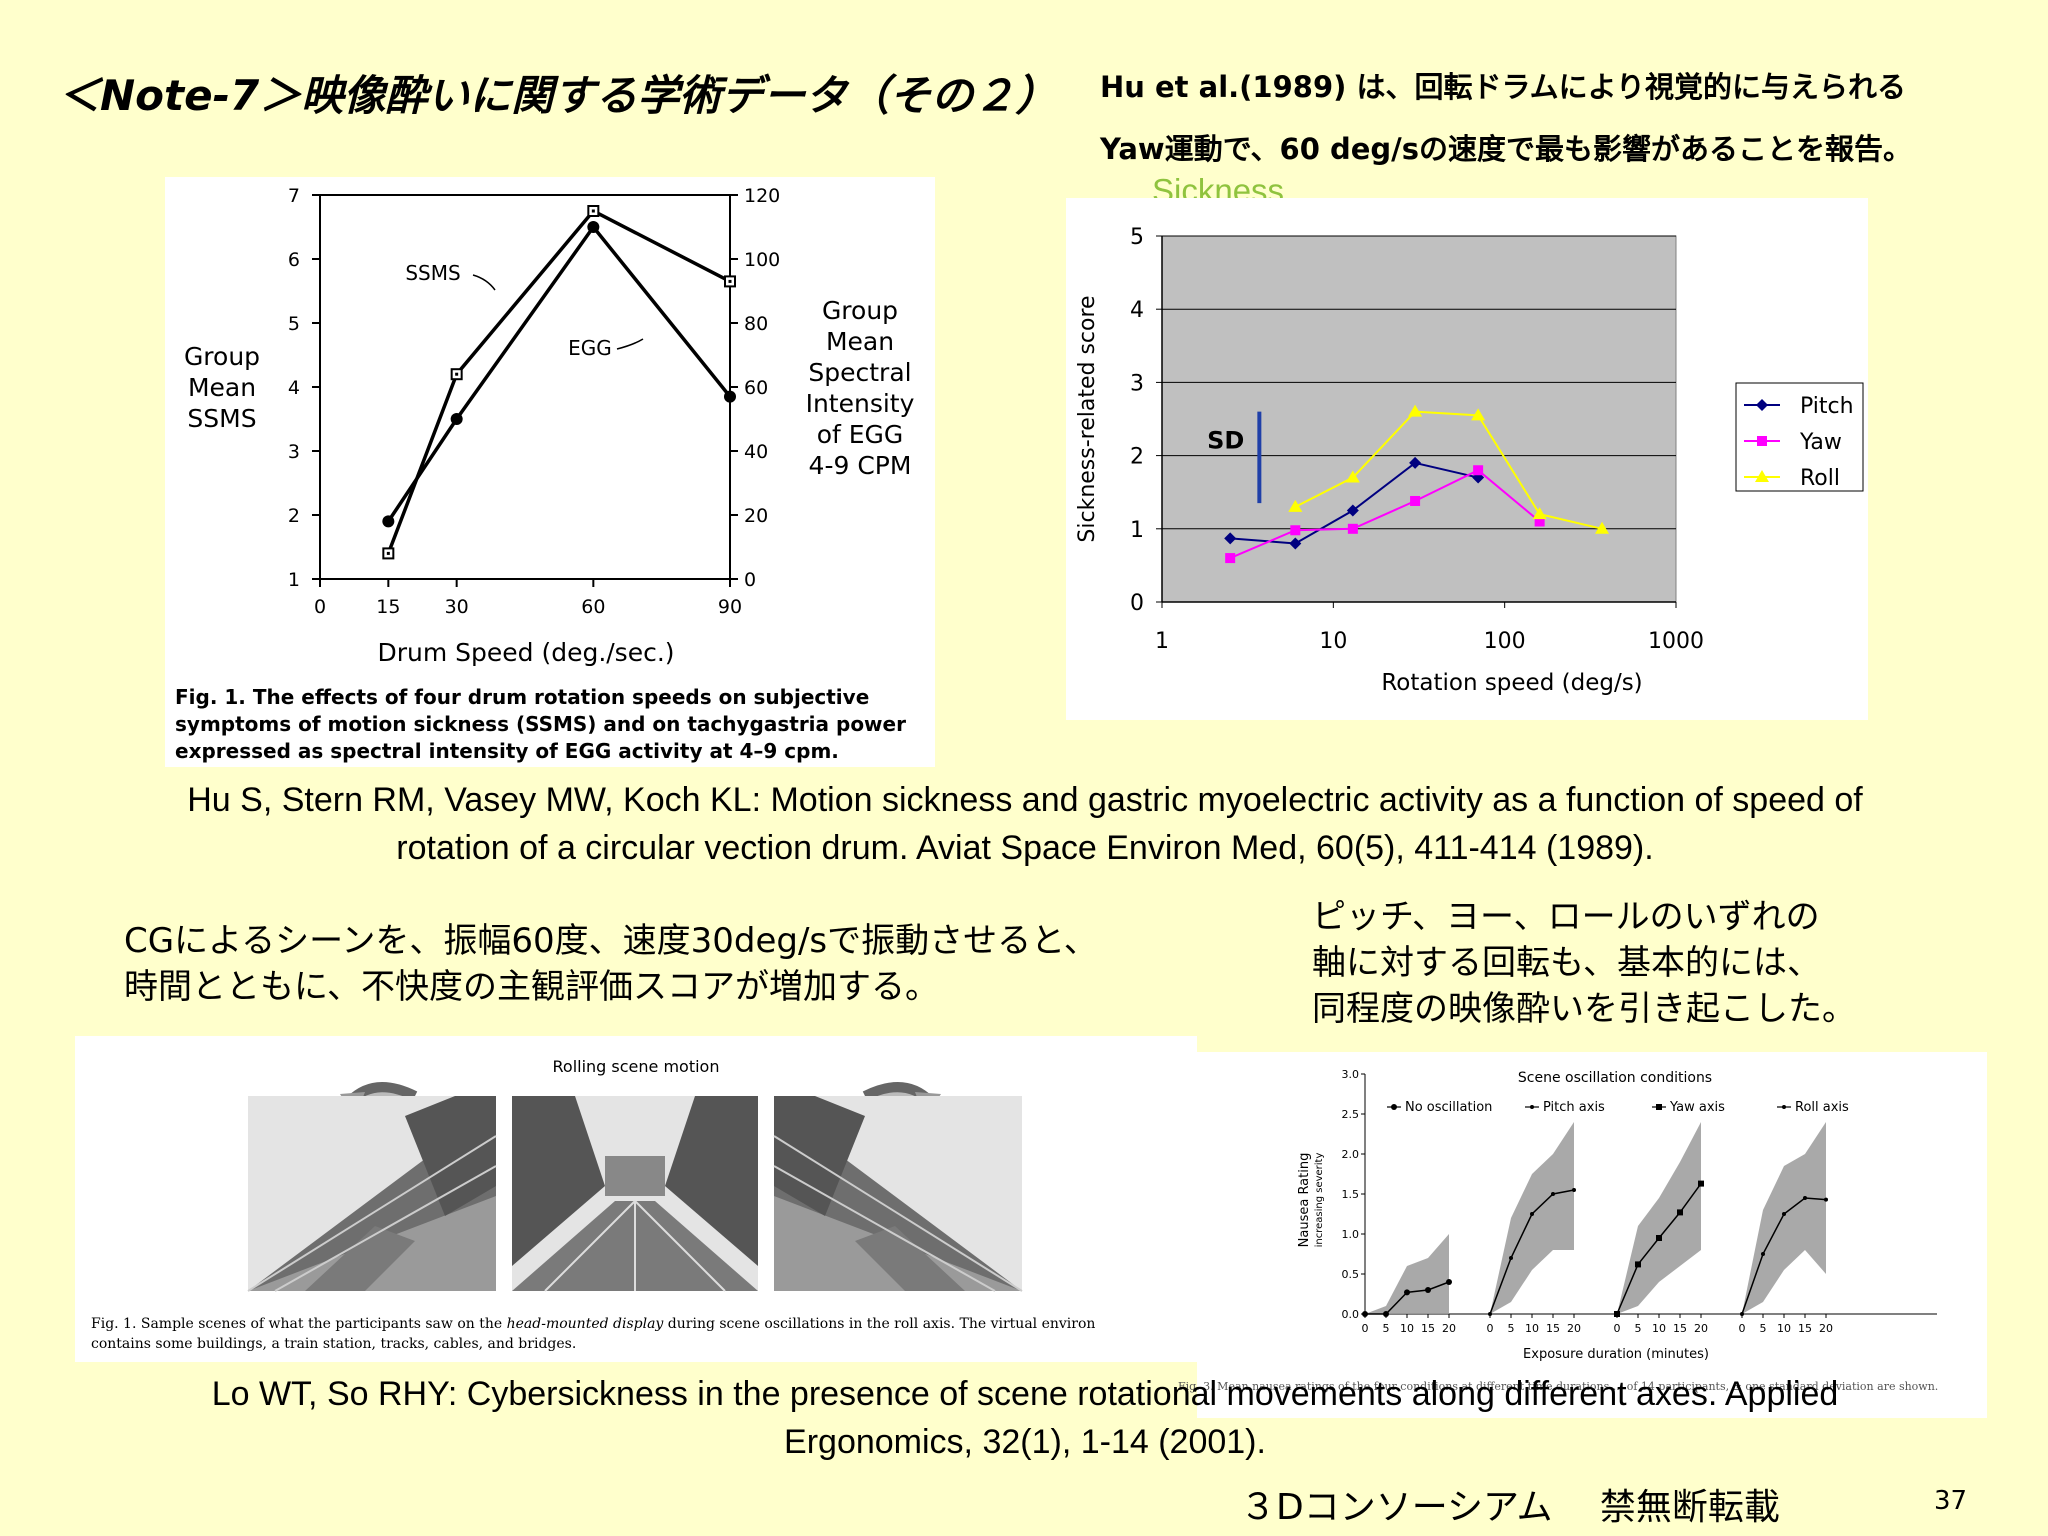  Describe the element at coordinates (1676, 641) in the screenshot. I see `sickness-x-tick-label: 1000` at that location.